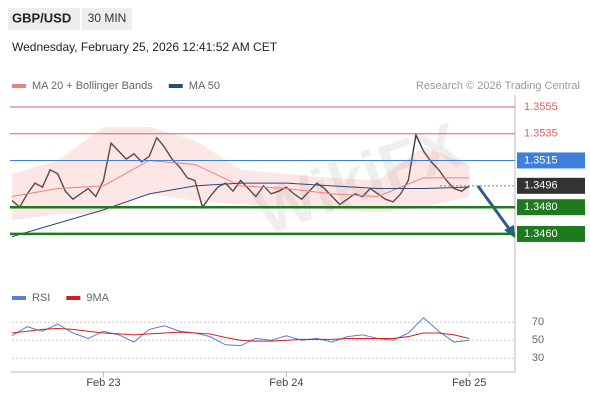 Image resolution: width=590 pixels, height=405 pixels. What do you see at coordinates (204, 86) in the screenshot?
I see `legend-label: MA 50` at bounding box center [204, 86].